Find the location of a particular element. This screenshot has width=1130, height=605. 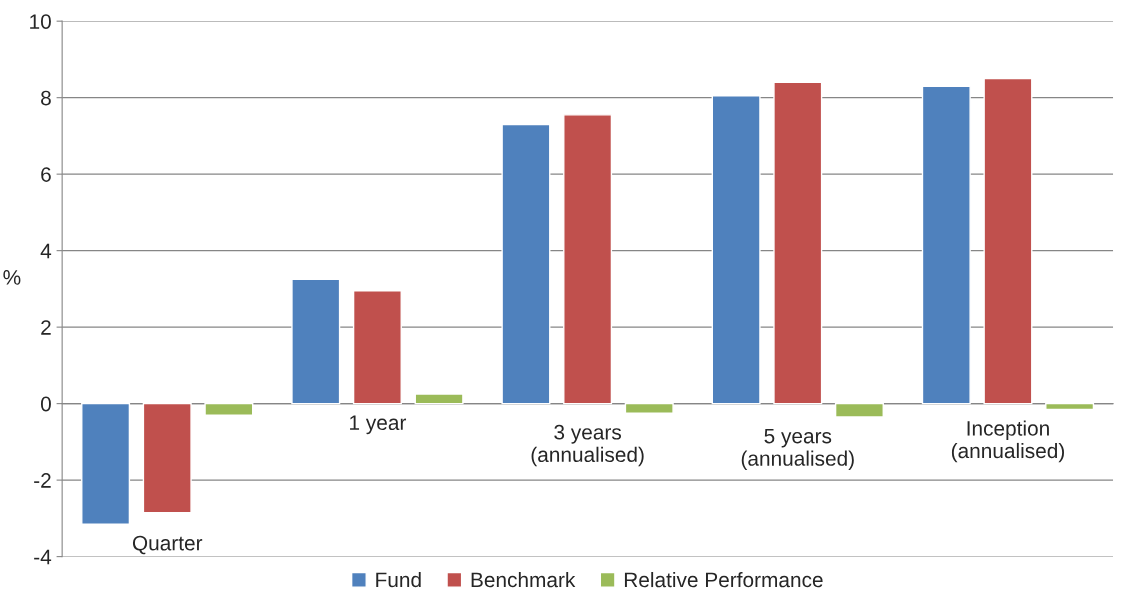

y-axis-title: % is located at coordinates (12, 277).